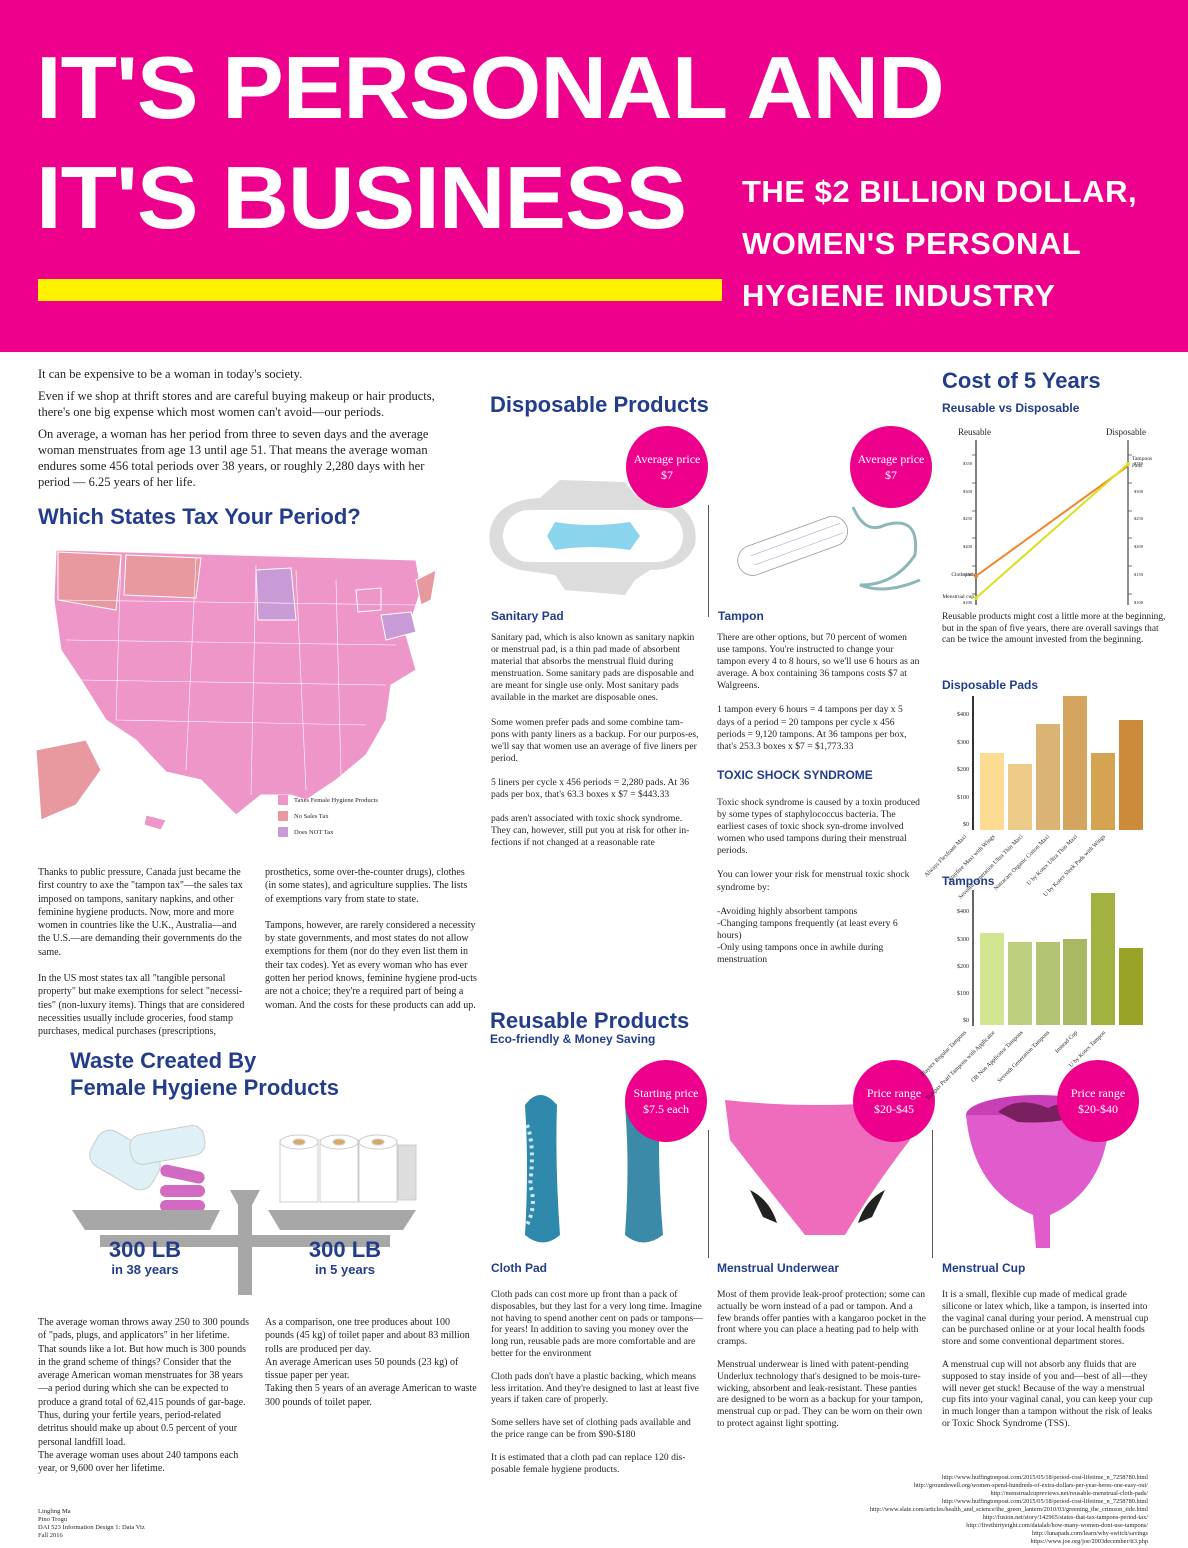 The image size is (1188, 1548). I want to click on tampon-title: Tampon, so click(741, 616).